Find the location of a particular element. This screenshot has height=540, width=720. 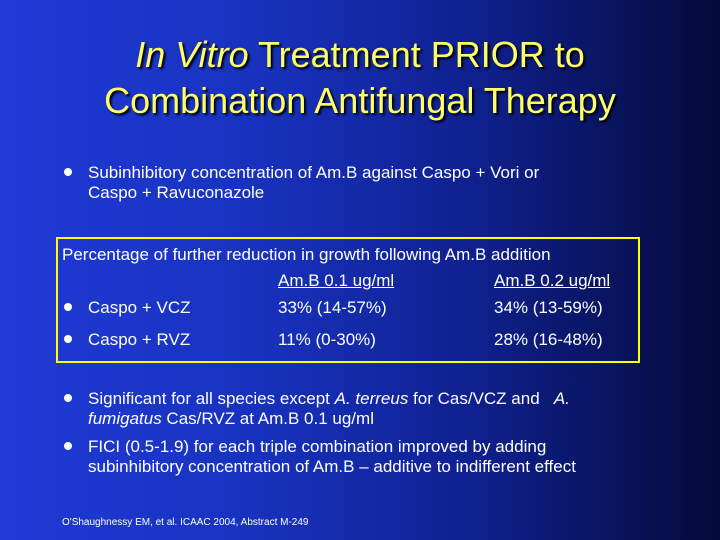

species-name: A. is located at coordinates (561, 398).